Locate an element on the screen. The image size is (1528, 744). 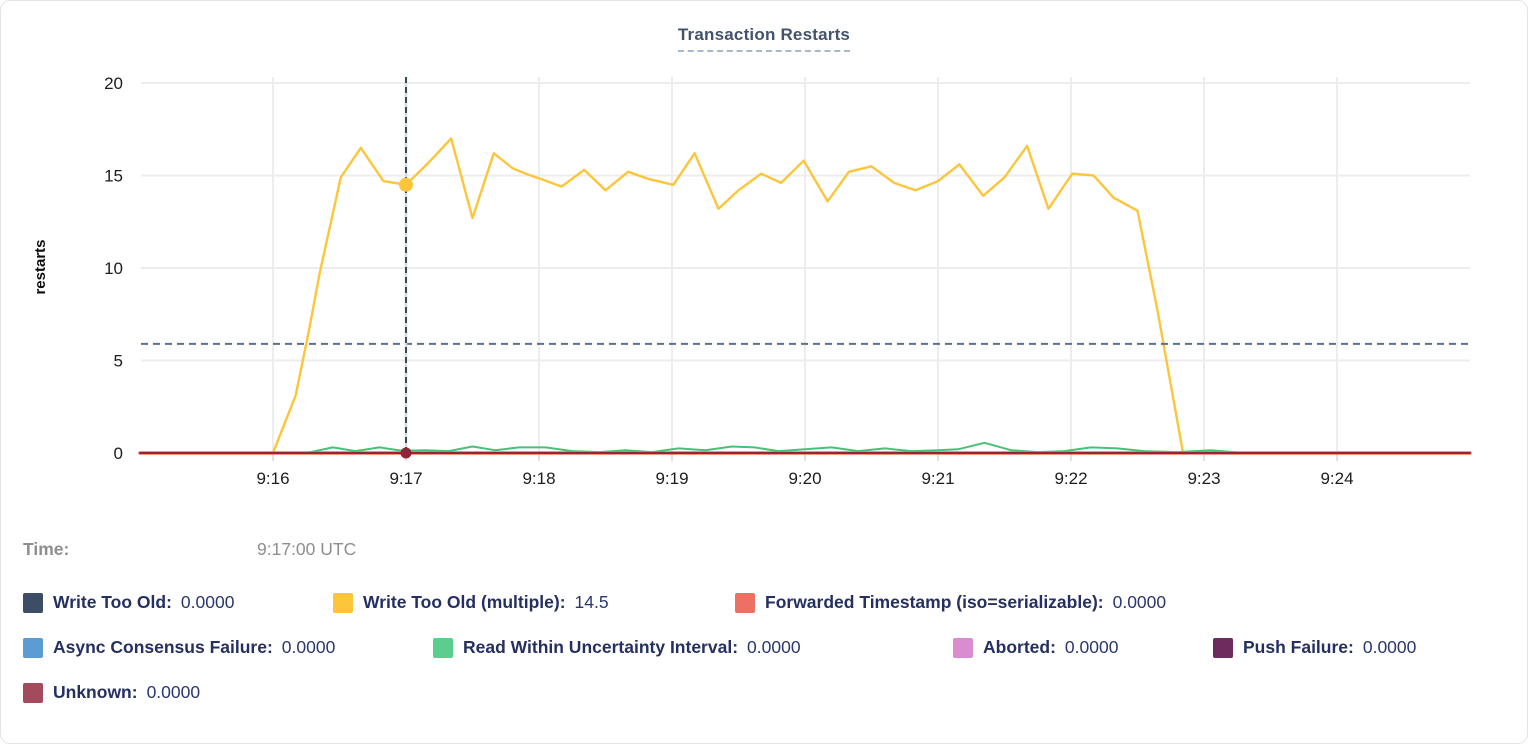
legend-item: Async Consensus Failure: 0.0000 is located at coordinates (179, 647).